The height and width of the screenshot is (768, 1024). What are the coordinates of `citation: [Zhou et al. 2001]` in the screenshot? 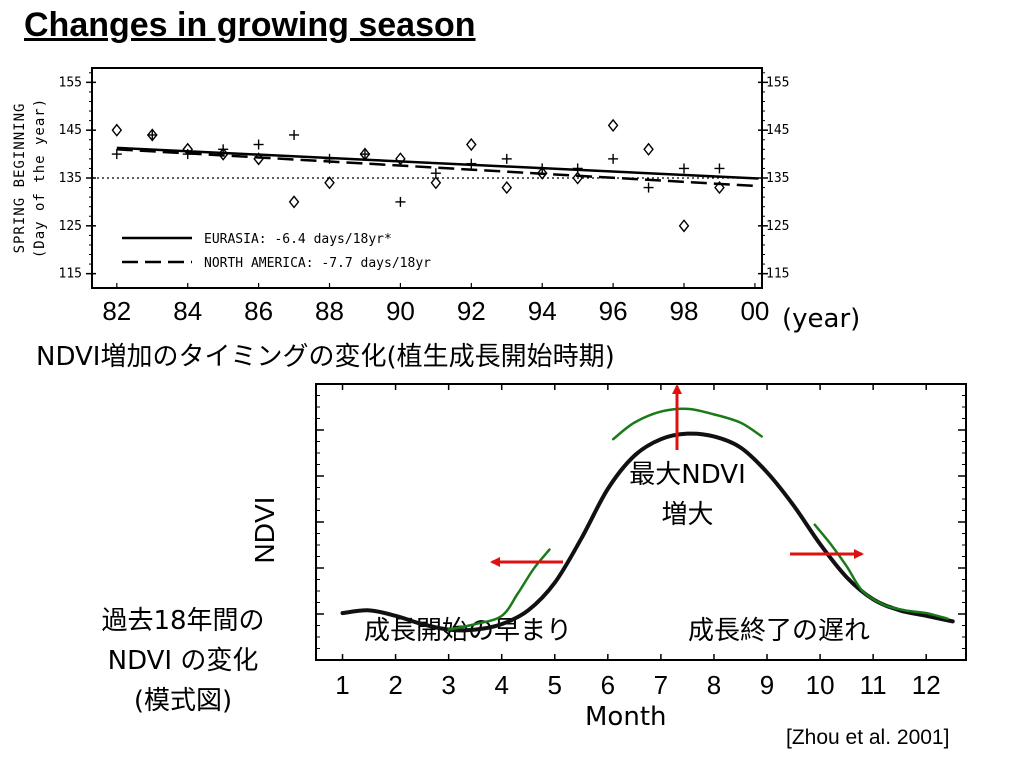 It's located at (868, 737).